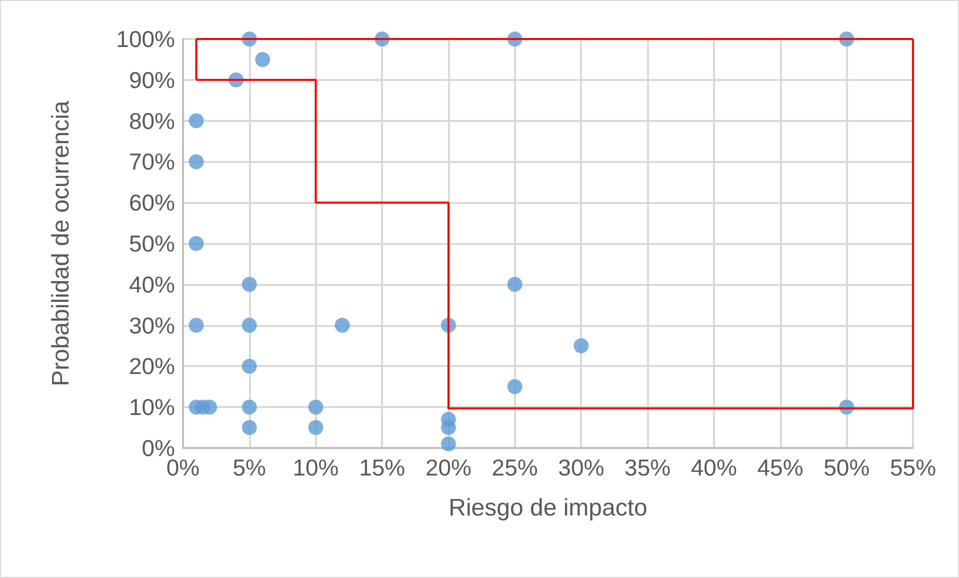 Image resolution: width=959 pixels, height=578 pixels. What do you see at coordinates (61, 243) in the screenshot?
I see `y-axis-title: Probabilidad de ocurrencia` at bounding box center [61, 243].